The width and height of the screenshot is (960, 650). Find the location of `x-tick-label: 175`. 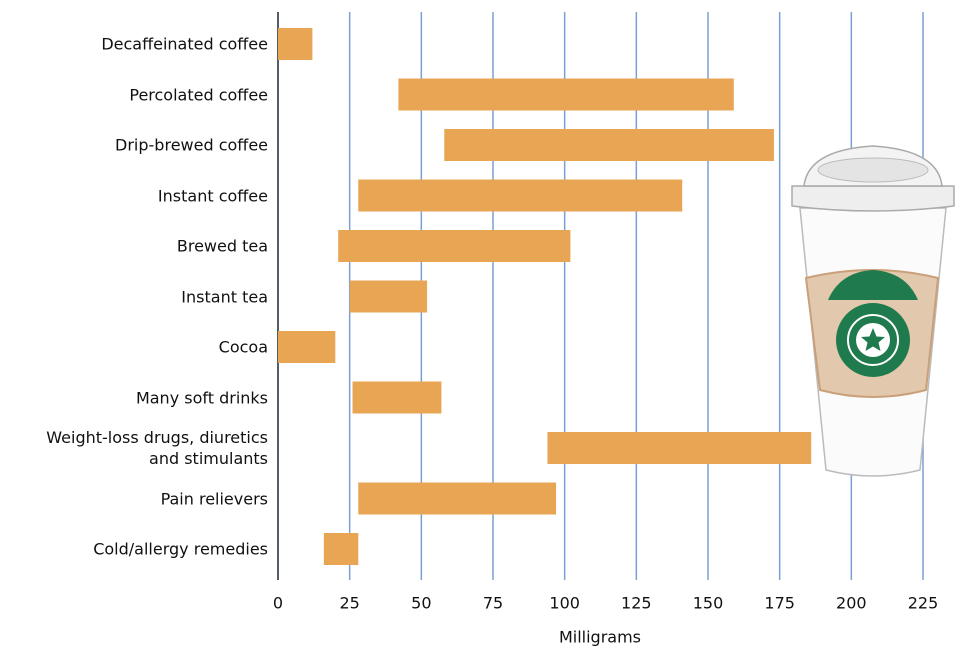

x-tick-label: 175 is located at coordinates (779, 603).